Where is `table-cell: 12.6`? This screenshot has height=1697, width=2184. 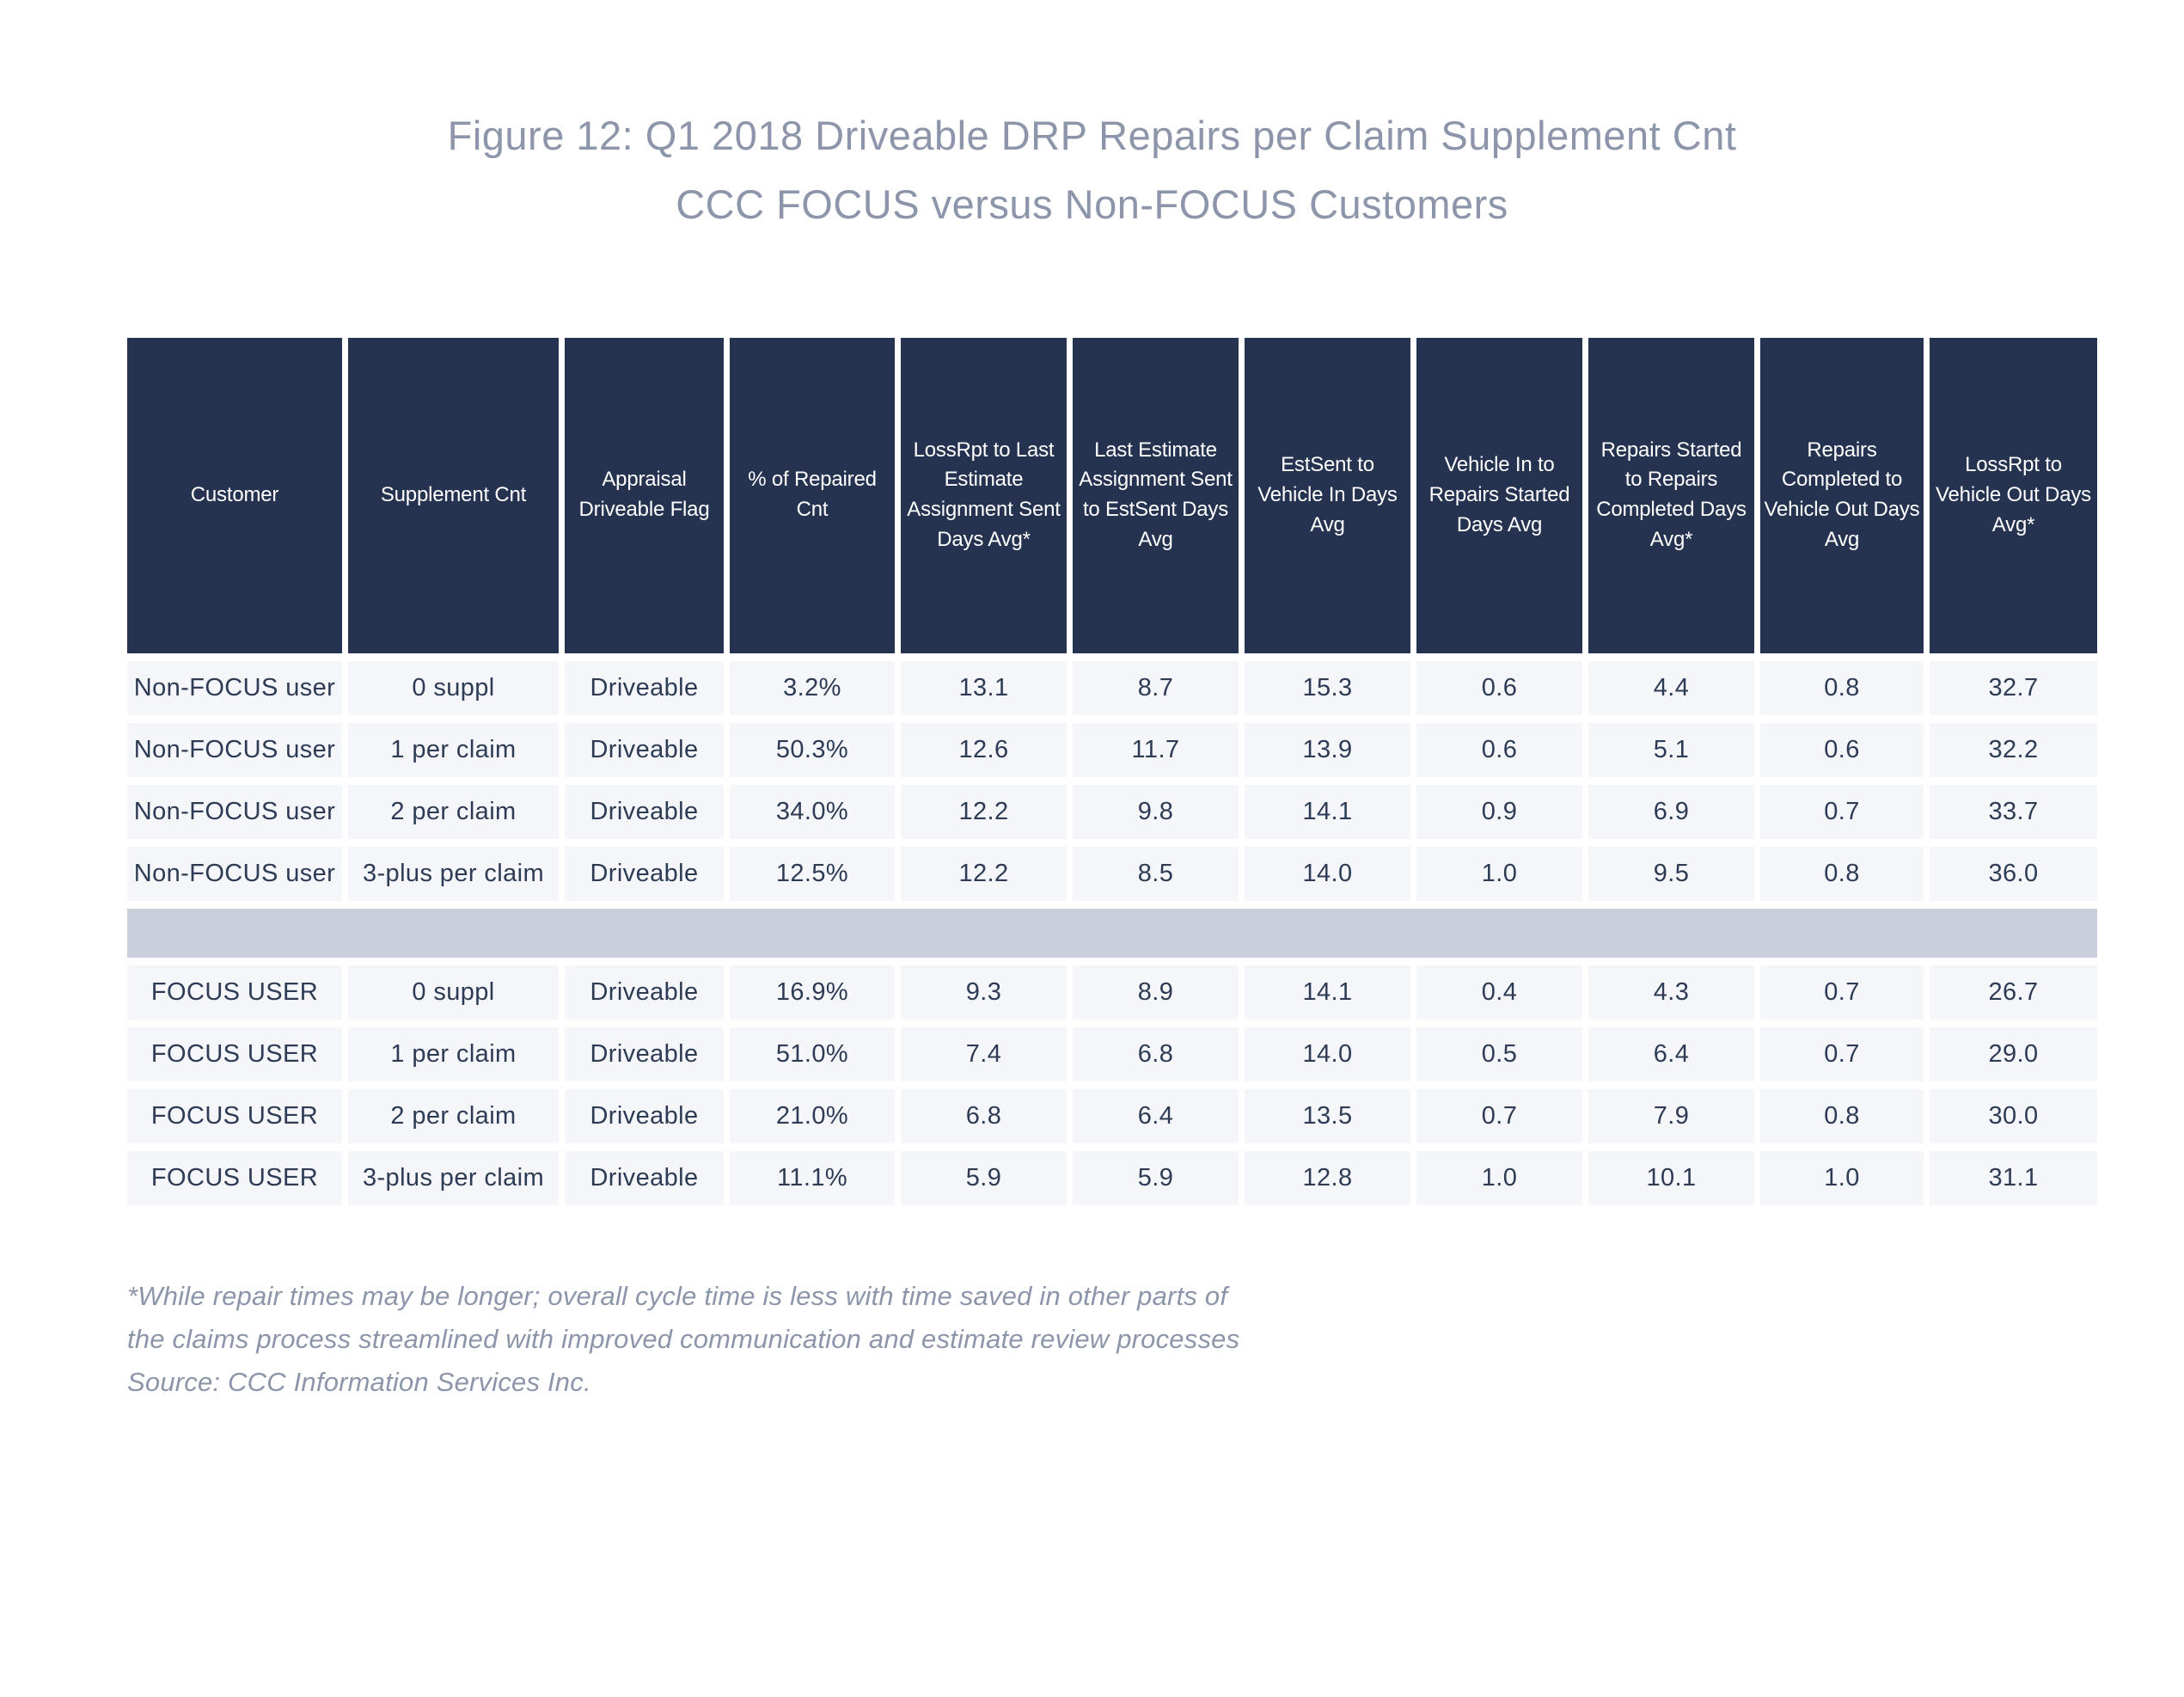
table-cell: 12.6 is located at coordinates (984, 749).